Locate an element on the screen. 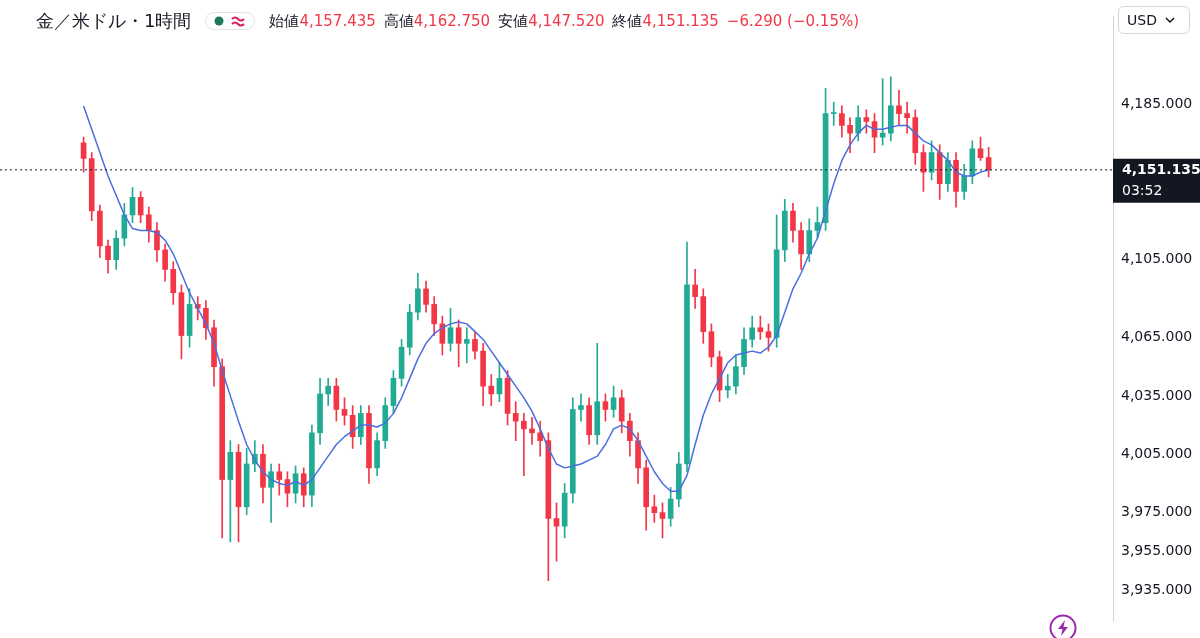  y-tick-label: 3,975.000 is located at coordinates (1157, 511).